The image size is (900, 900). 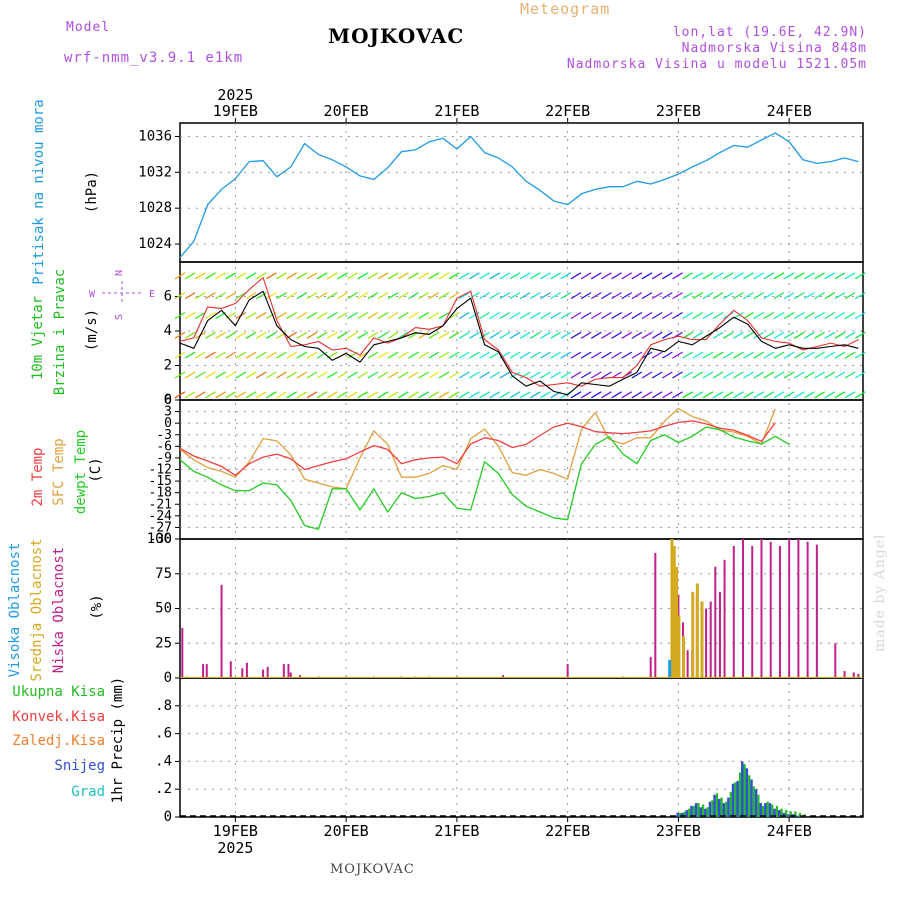 What do you see at coordinates (717, 805) in the screenshot?
I see `precip-bar-total` at bounding box center [717, 805].